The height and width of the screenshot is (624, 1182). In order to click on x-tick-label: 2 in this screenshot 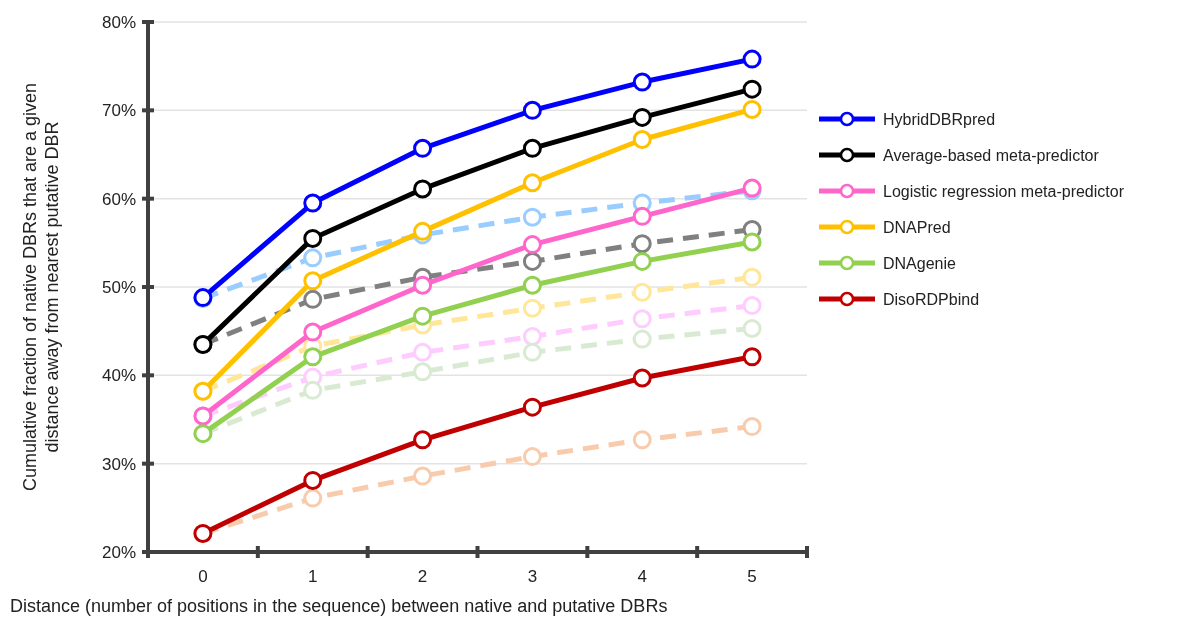, I will do `click(422, 576)`.